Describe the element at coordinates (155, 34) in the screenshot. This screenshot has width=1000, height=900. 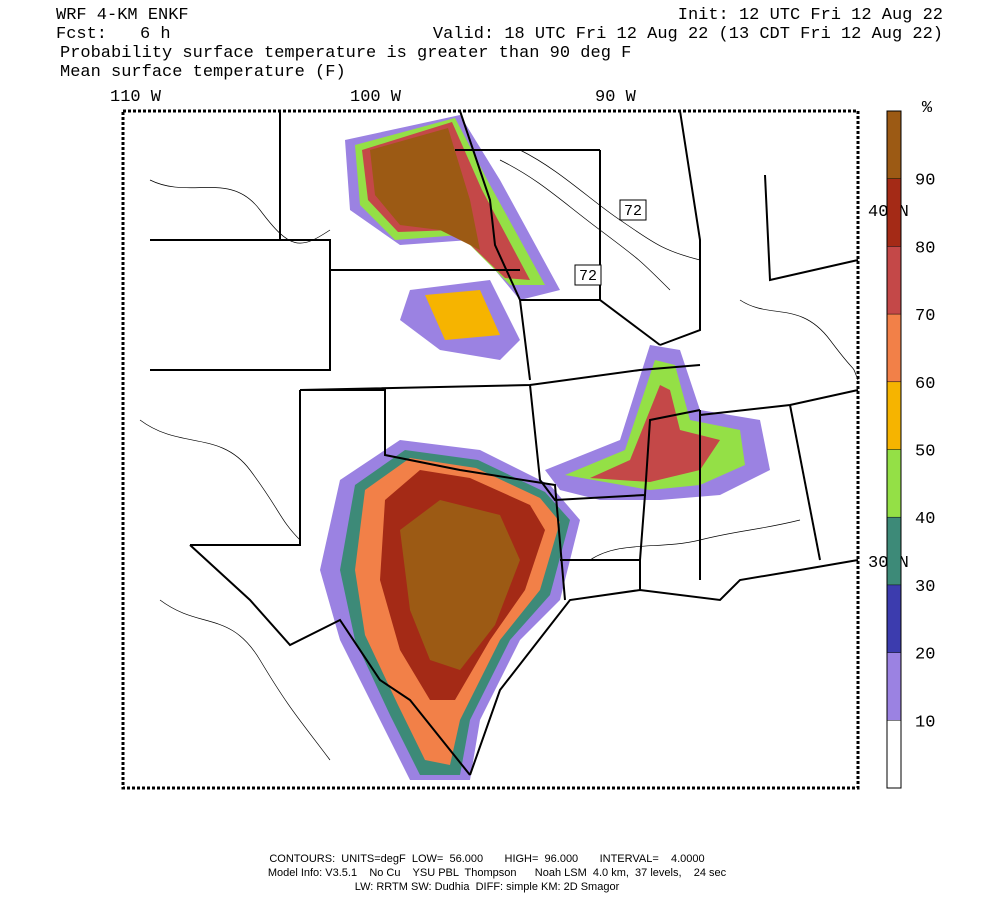
I see `fcst: 6 h` at that location.